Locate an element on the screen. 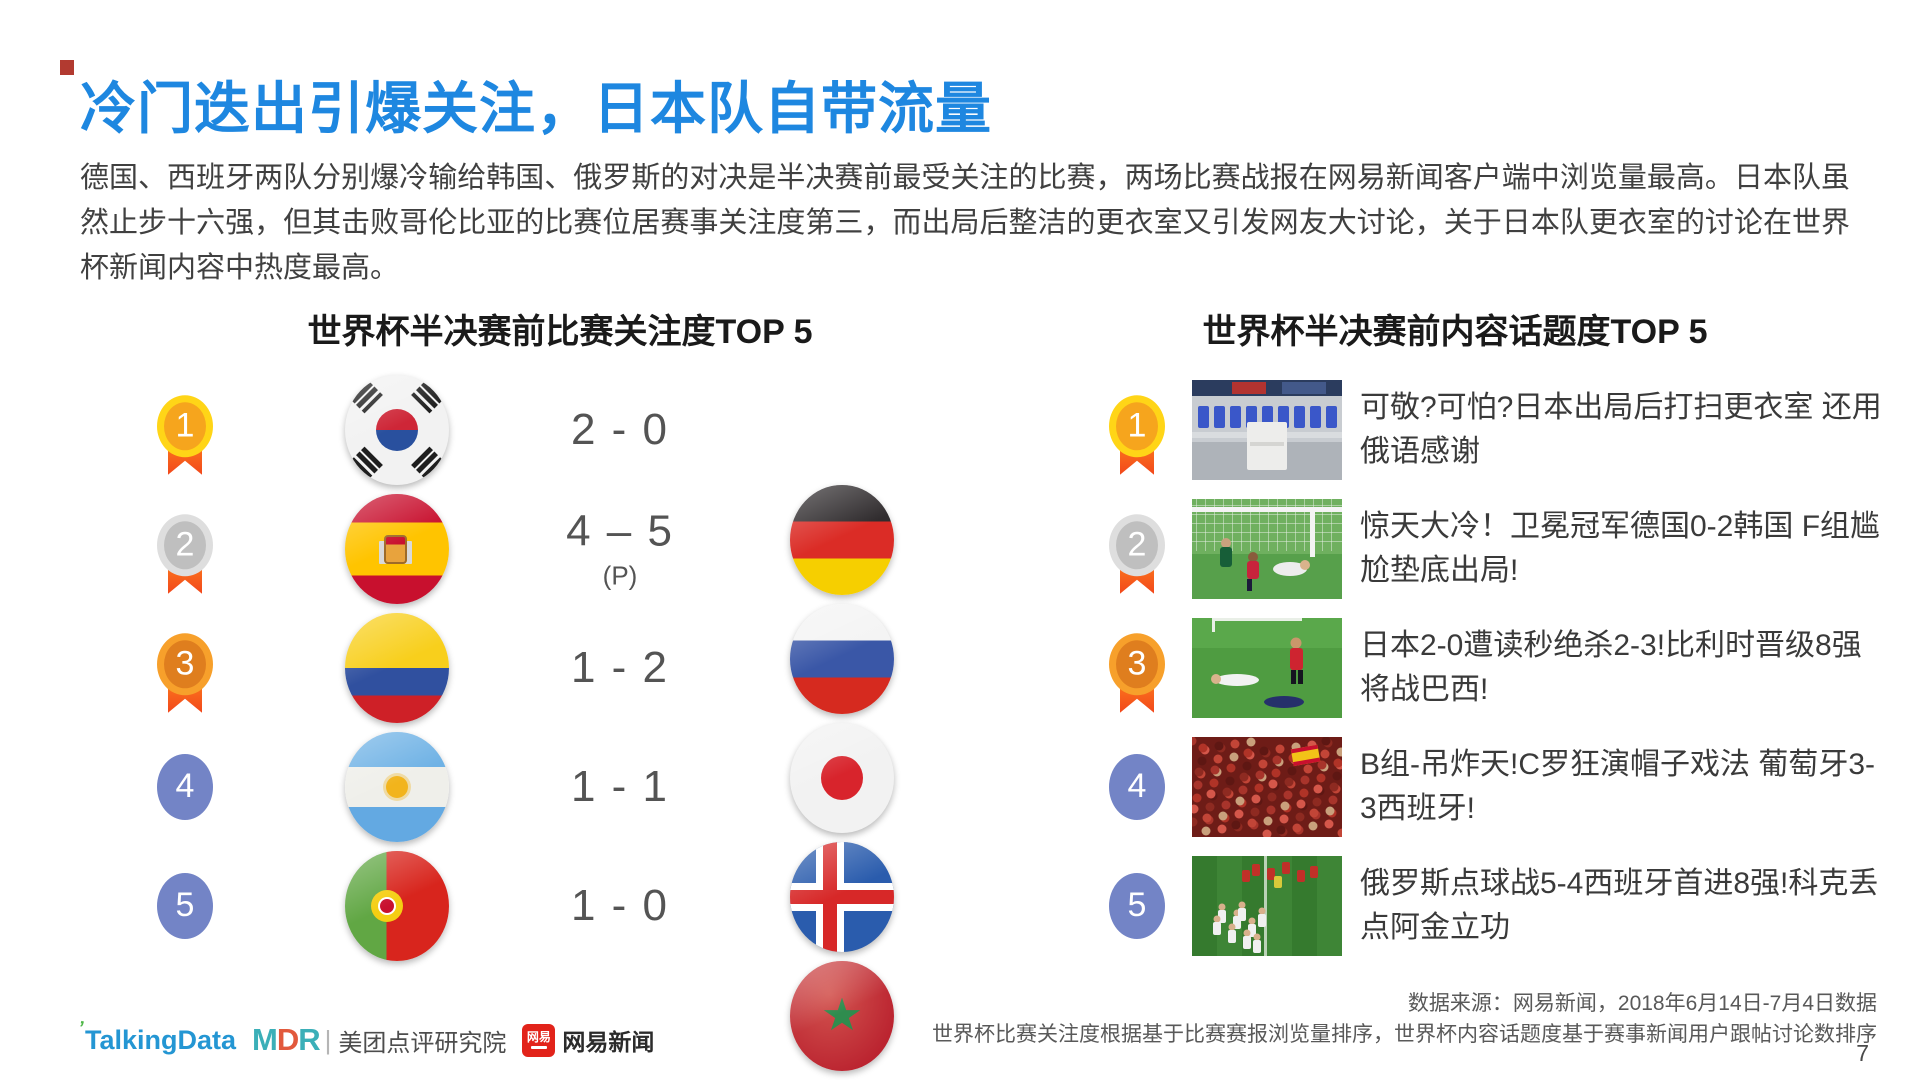 The height and width of the screenshot is (1080, 1921). topics-section-heading: 世界杯半决赛前内容话题度TOP 5 is located at coordinates (1455, 332).